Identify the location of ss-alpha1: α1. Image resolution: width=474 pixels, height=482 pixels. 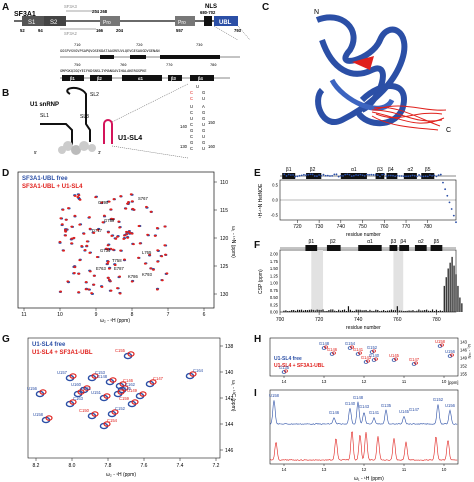
(141, 78).